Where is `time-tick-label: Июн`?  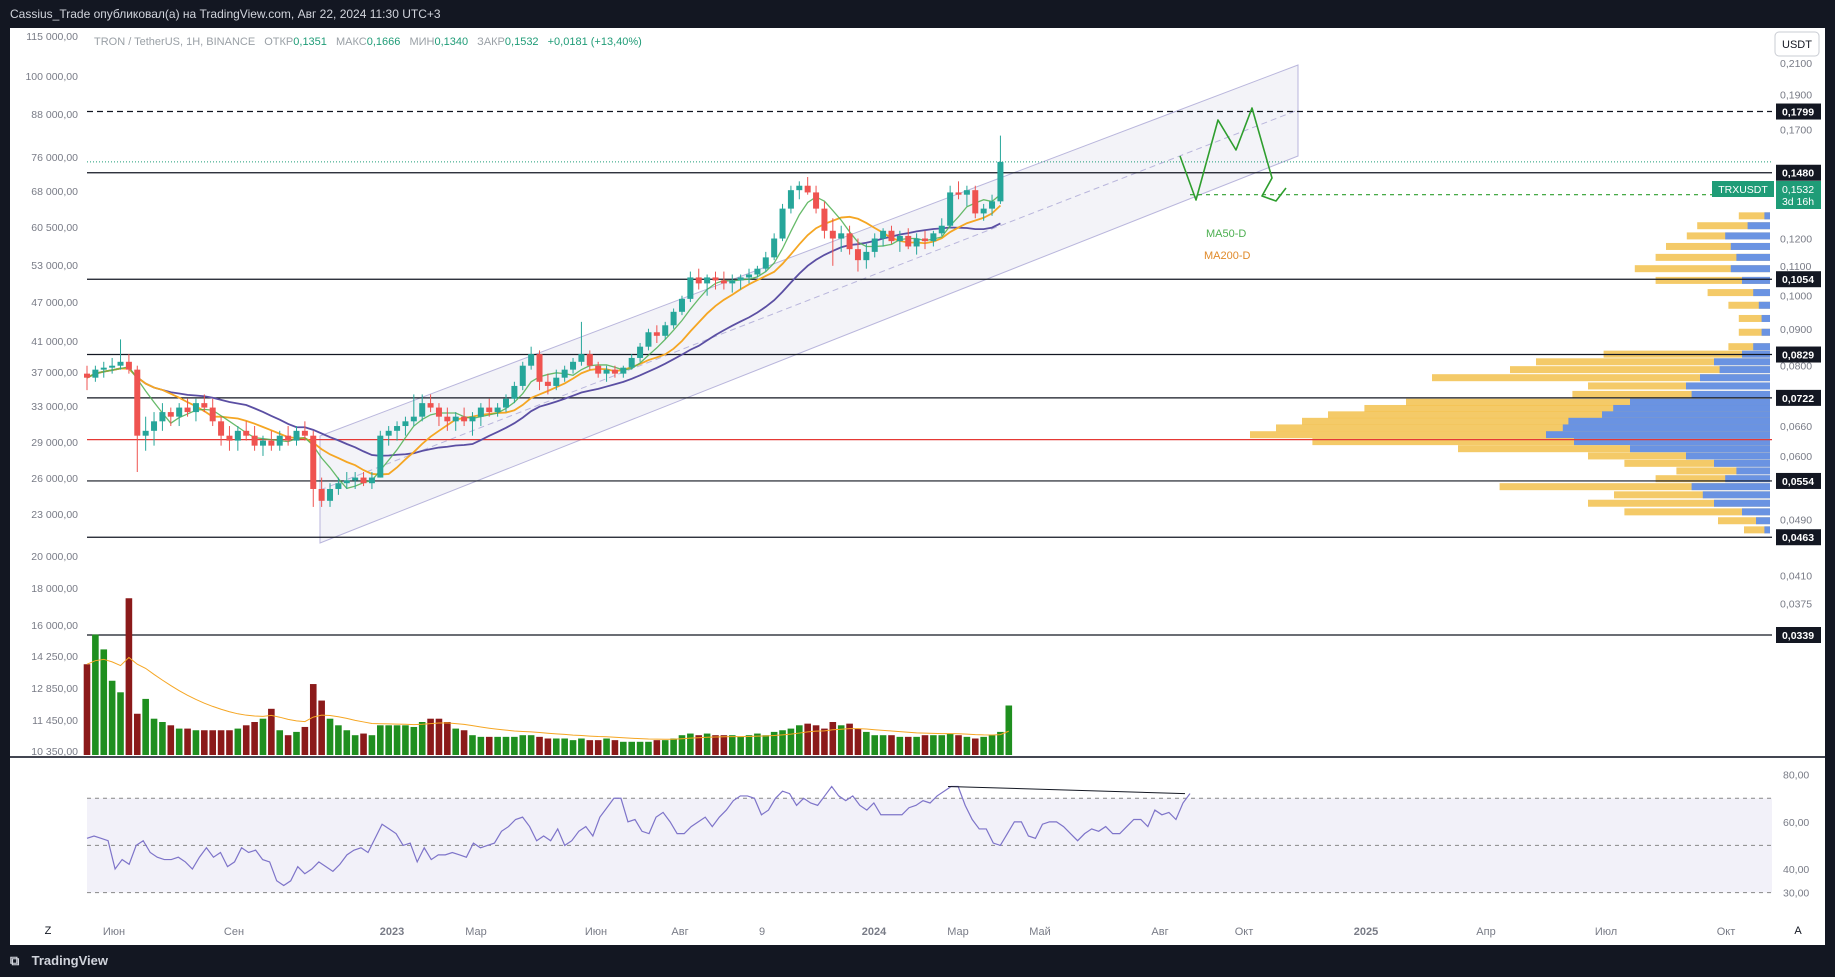 time-tick-label: Июн is located at coordinates (114, 932).